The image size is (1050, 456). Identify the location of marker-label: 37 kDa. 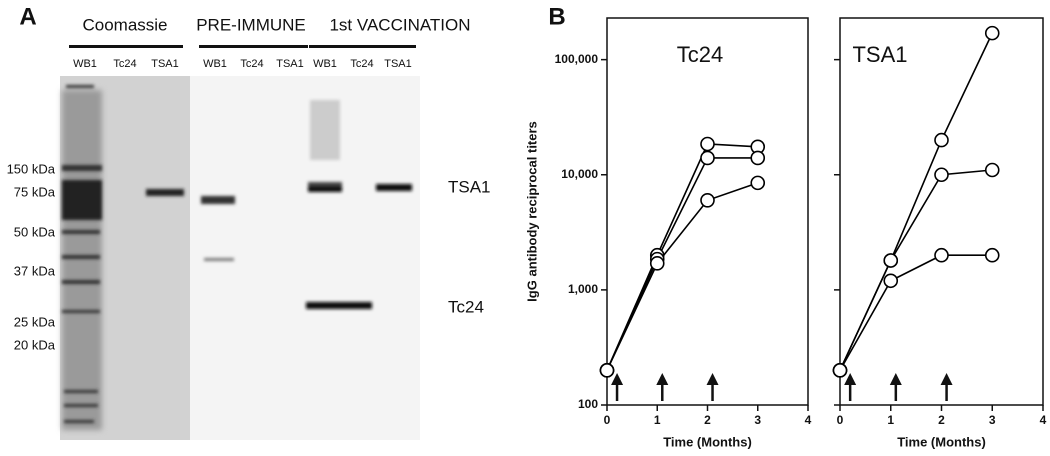
(35, 270).